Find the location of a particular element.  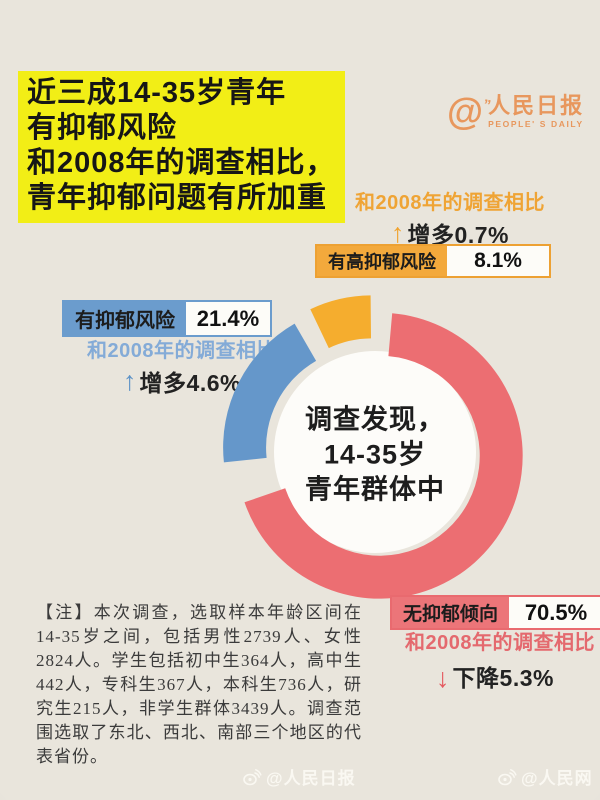

chart-center-label: 调查发现， 14-35岁 青年群体中 is located at coordinates (375, 455).